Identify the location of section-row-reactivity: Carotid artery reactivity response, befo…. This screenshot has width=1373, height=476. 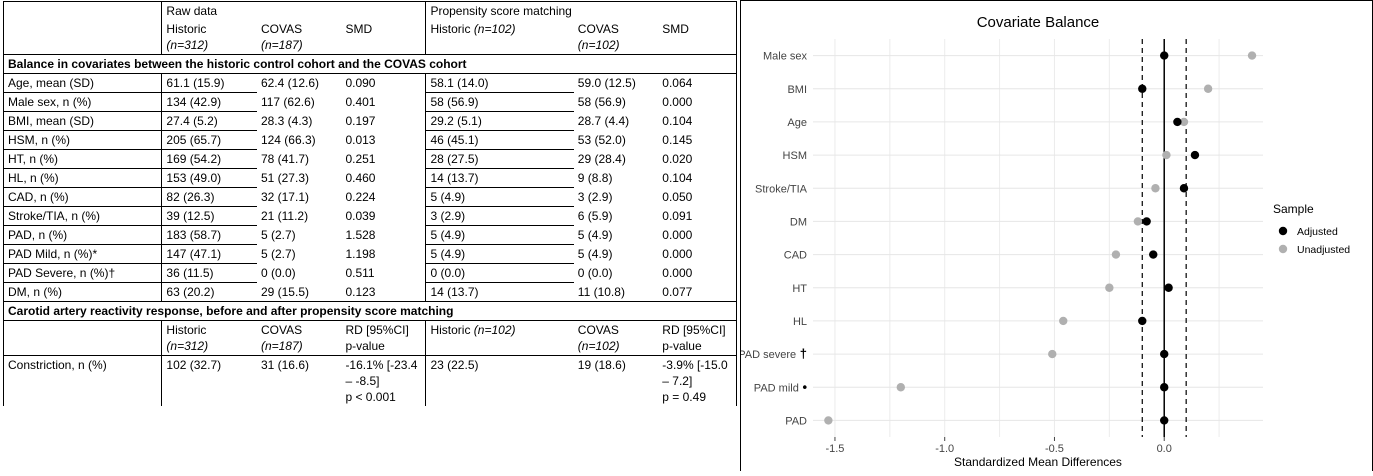
(370, 311).